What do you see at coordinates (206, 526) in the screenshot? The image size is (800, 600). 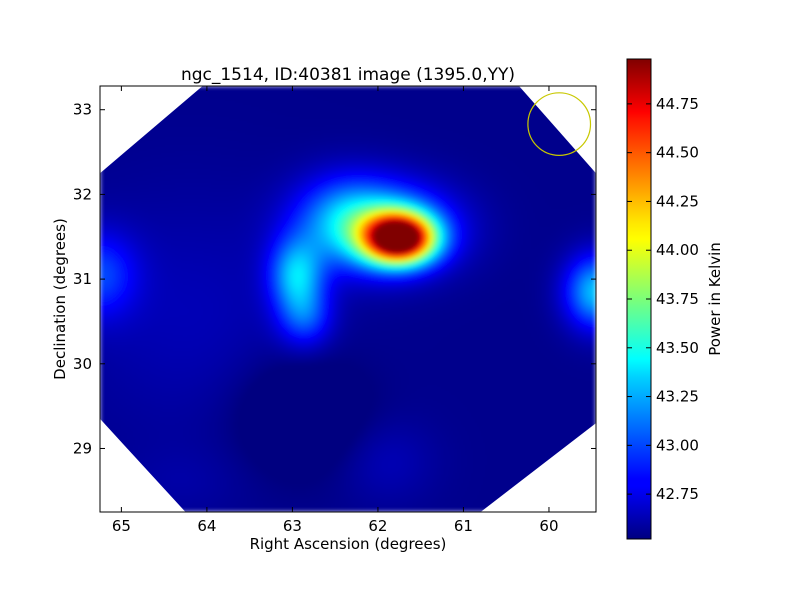 I see `x-tick-label: 64` at bounding box center [206, 526].